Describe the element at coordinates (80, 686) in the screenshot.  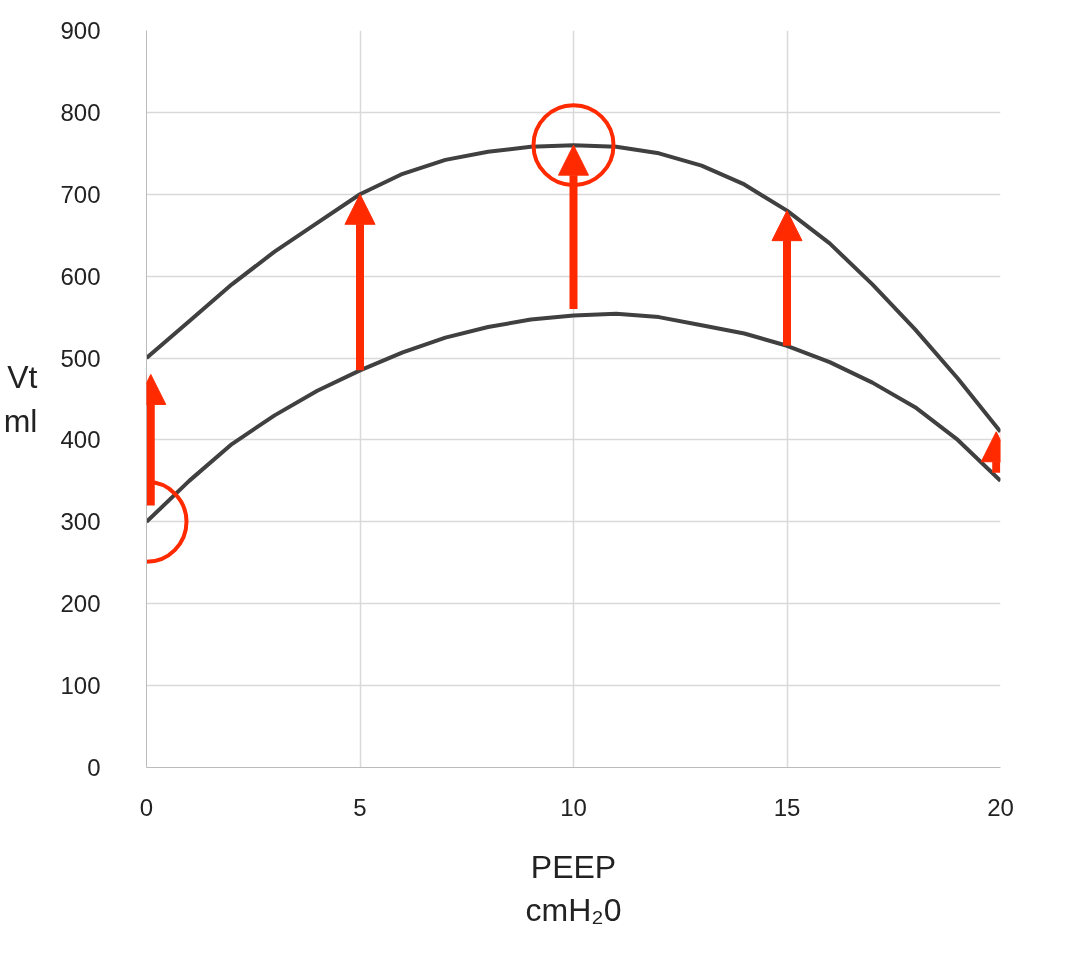
I see `y-tick-label: 100` at that location.